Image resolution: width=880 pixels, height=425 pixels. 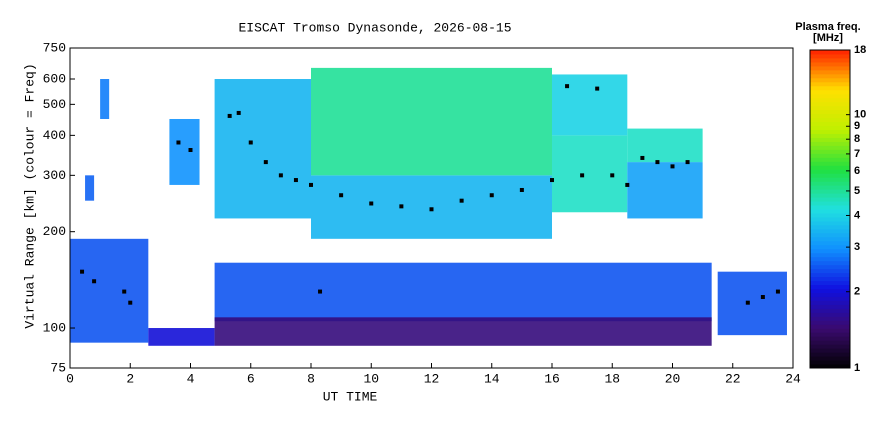 I want to click on colorbar-tick-label: 7, so click(x=857, y=154).